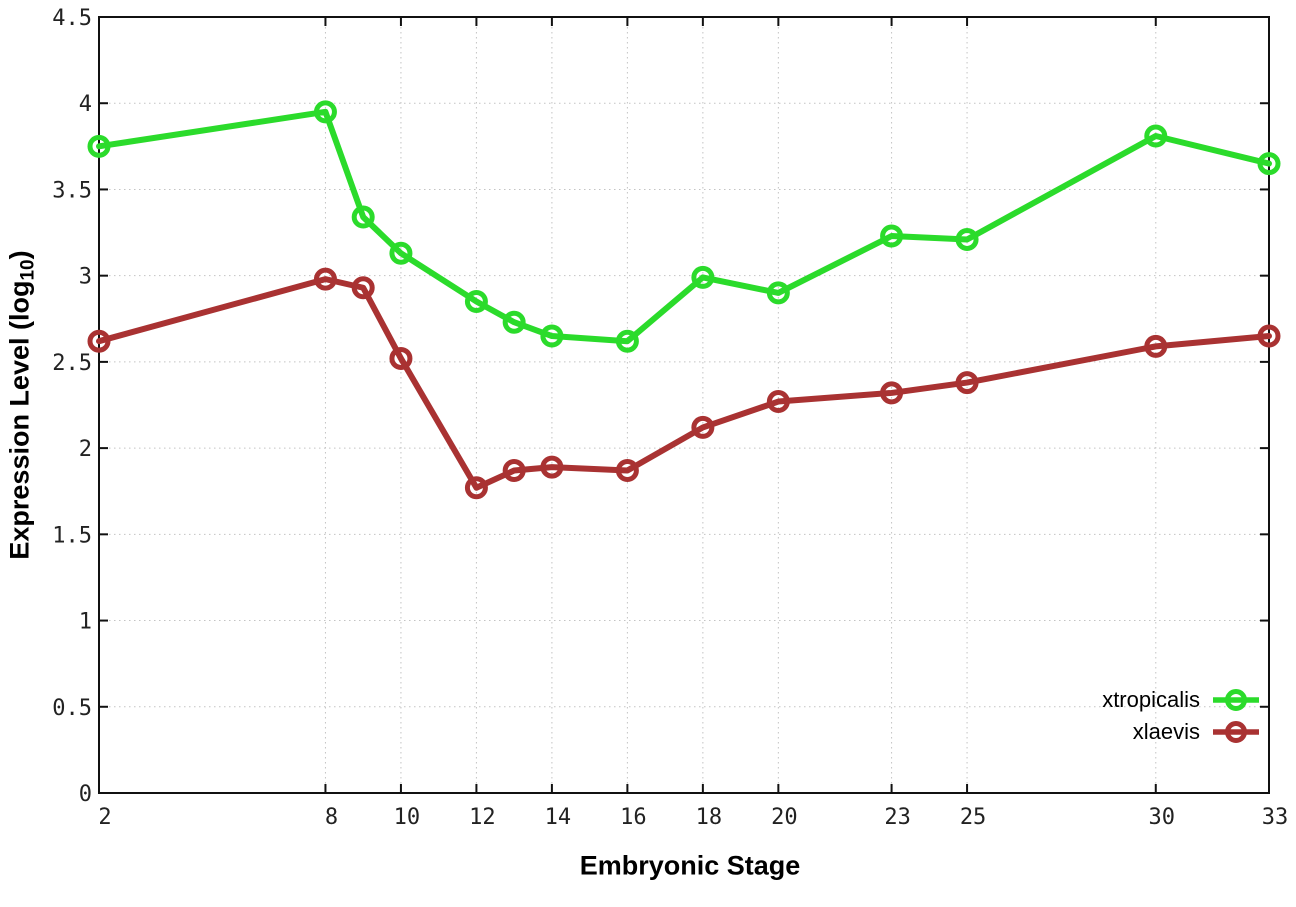  I want to click on y-tick-label: 1.5, so click(72, 535).